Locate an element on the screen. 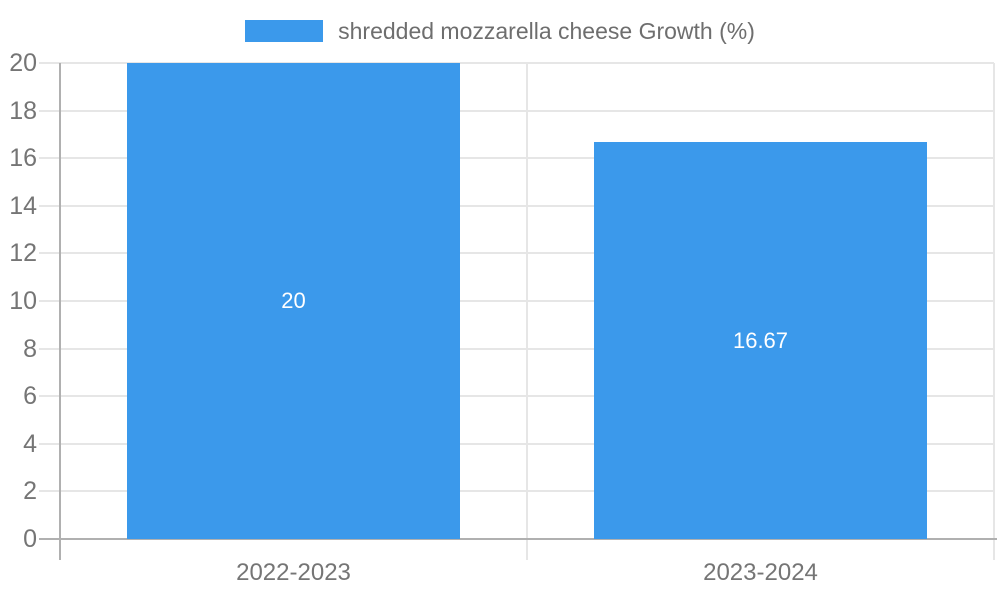  y-tick-label: 8 is located at coordinates (30, 348).